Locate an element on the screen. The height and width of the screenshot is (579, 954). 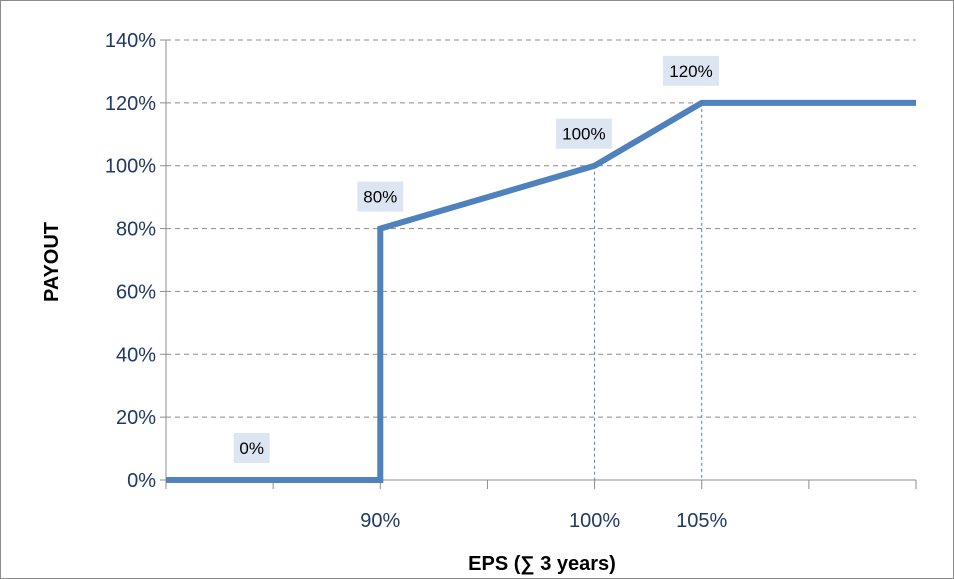
y-tick-label: 40% is located at coordinates (136, 355).